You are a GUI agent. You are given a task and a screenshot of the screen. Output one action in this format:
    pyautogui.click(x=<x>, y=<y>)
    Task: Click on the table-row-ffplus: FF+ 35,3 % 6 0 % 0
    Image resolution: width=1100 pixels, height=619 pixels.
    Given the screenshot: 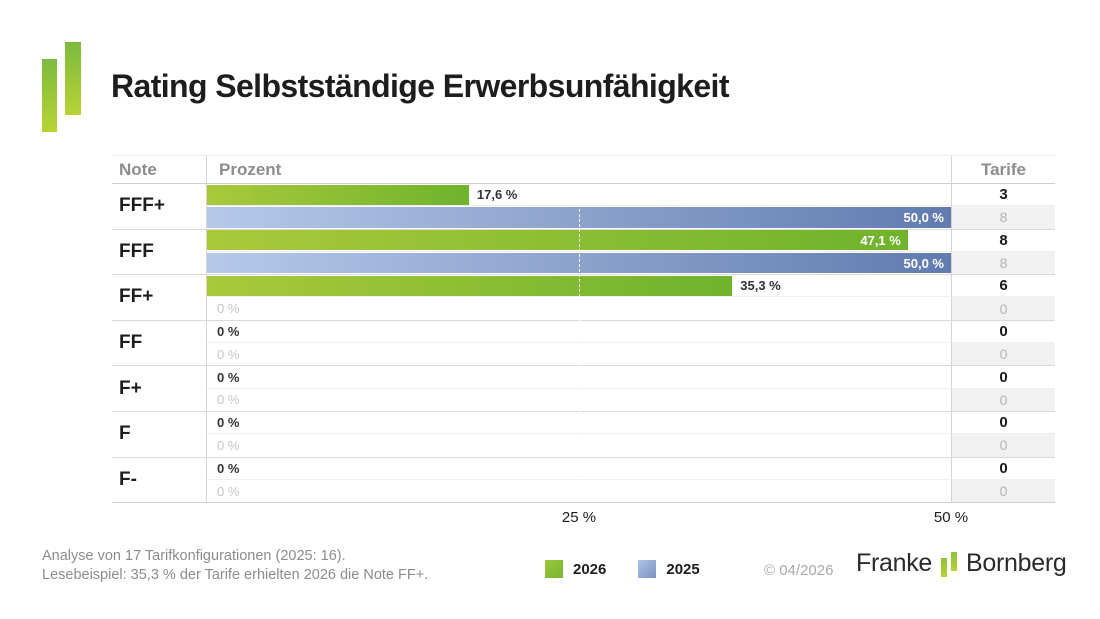 What is the action you would take?
    pyautogui.click(x=583, y=297)
    